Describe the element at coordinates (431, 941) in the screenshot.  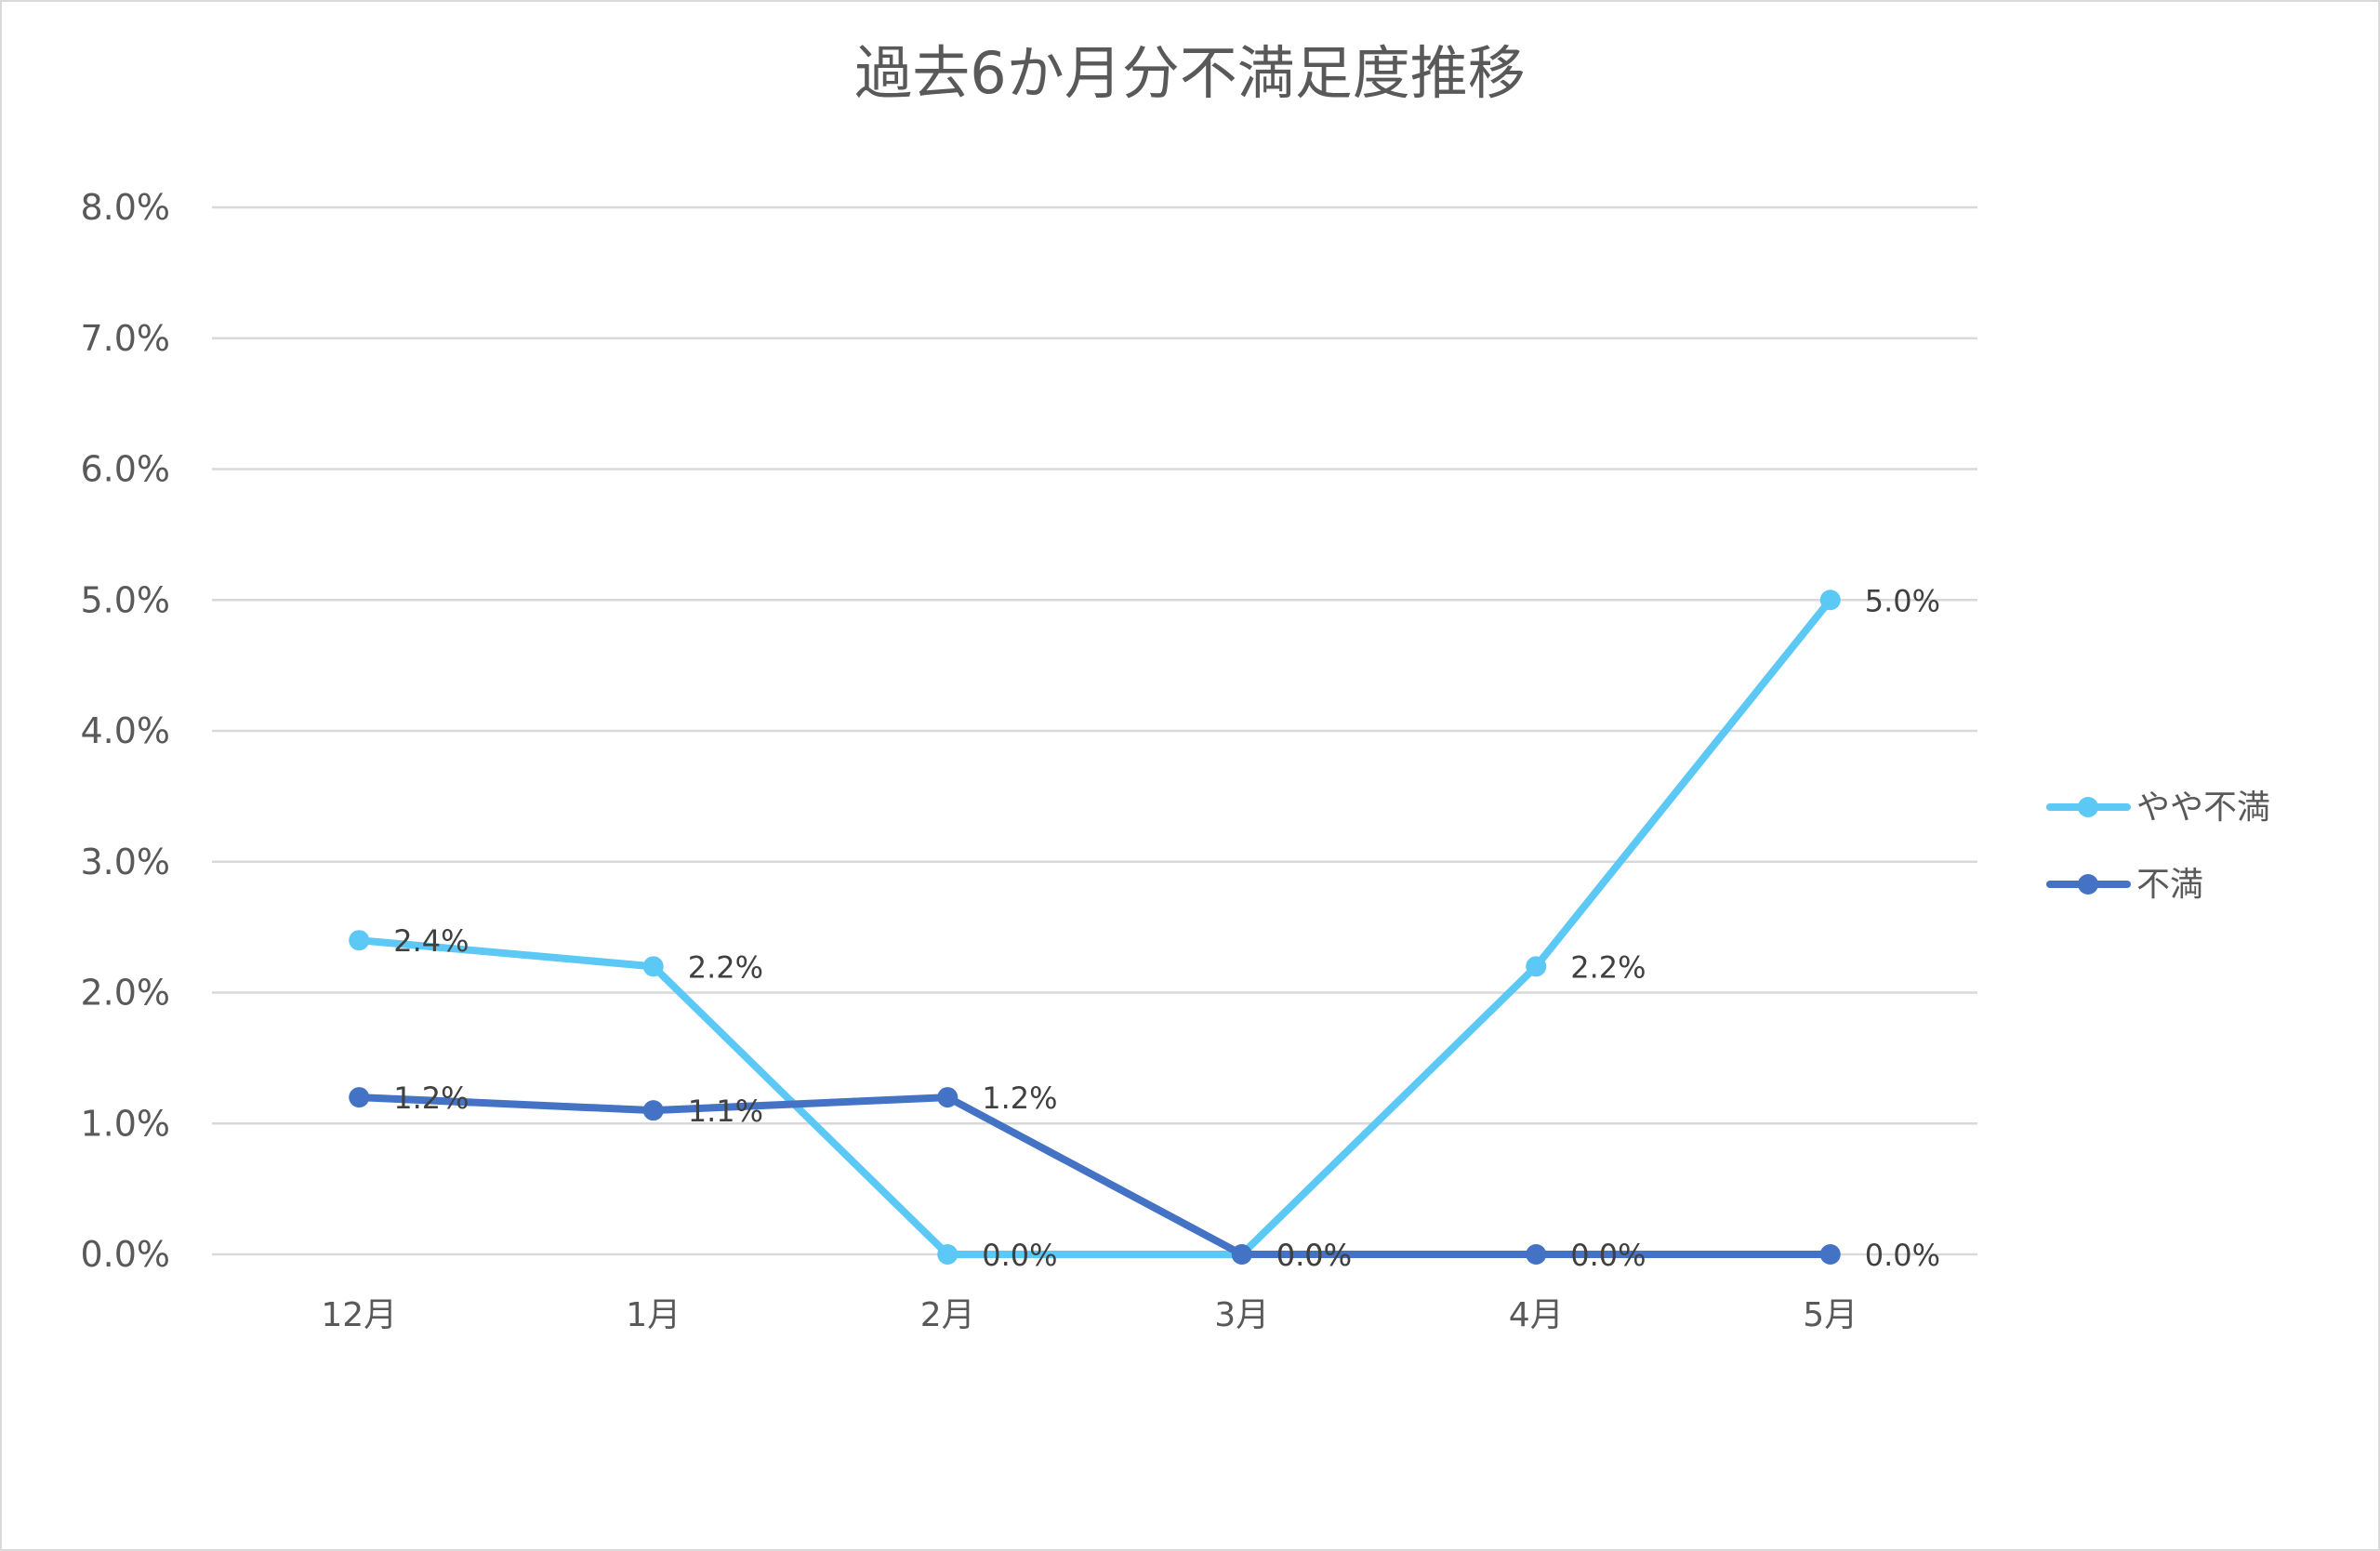
I see `data-label: 2.4%` at that location.